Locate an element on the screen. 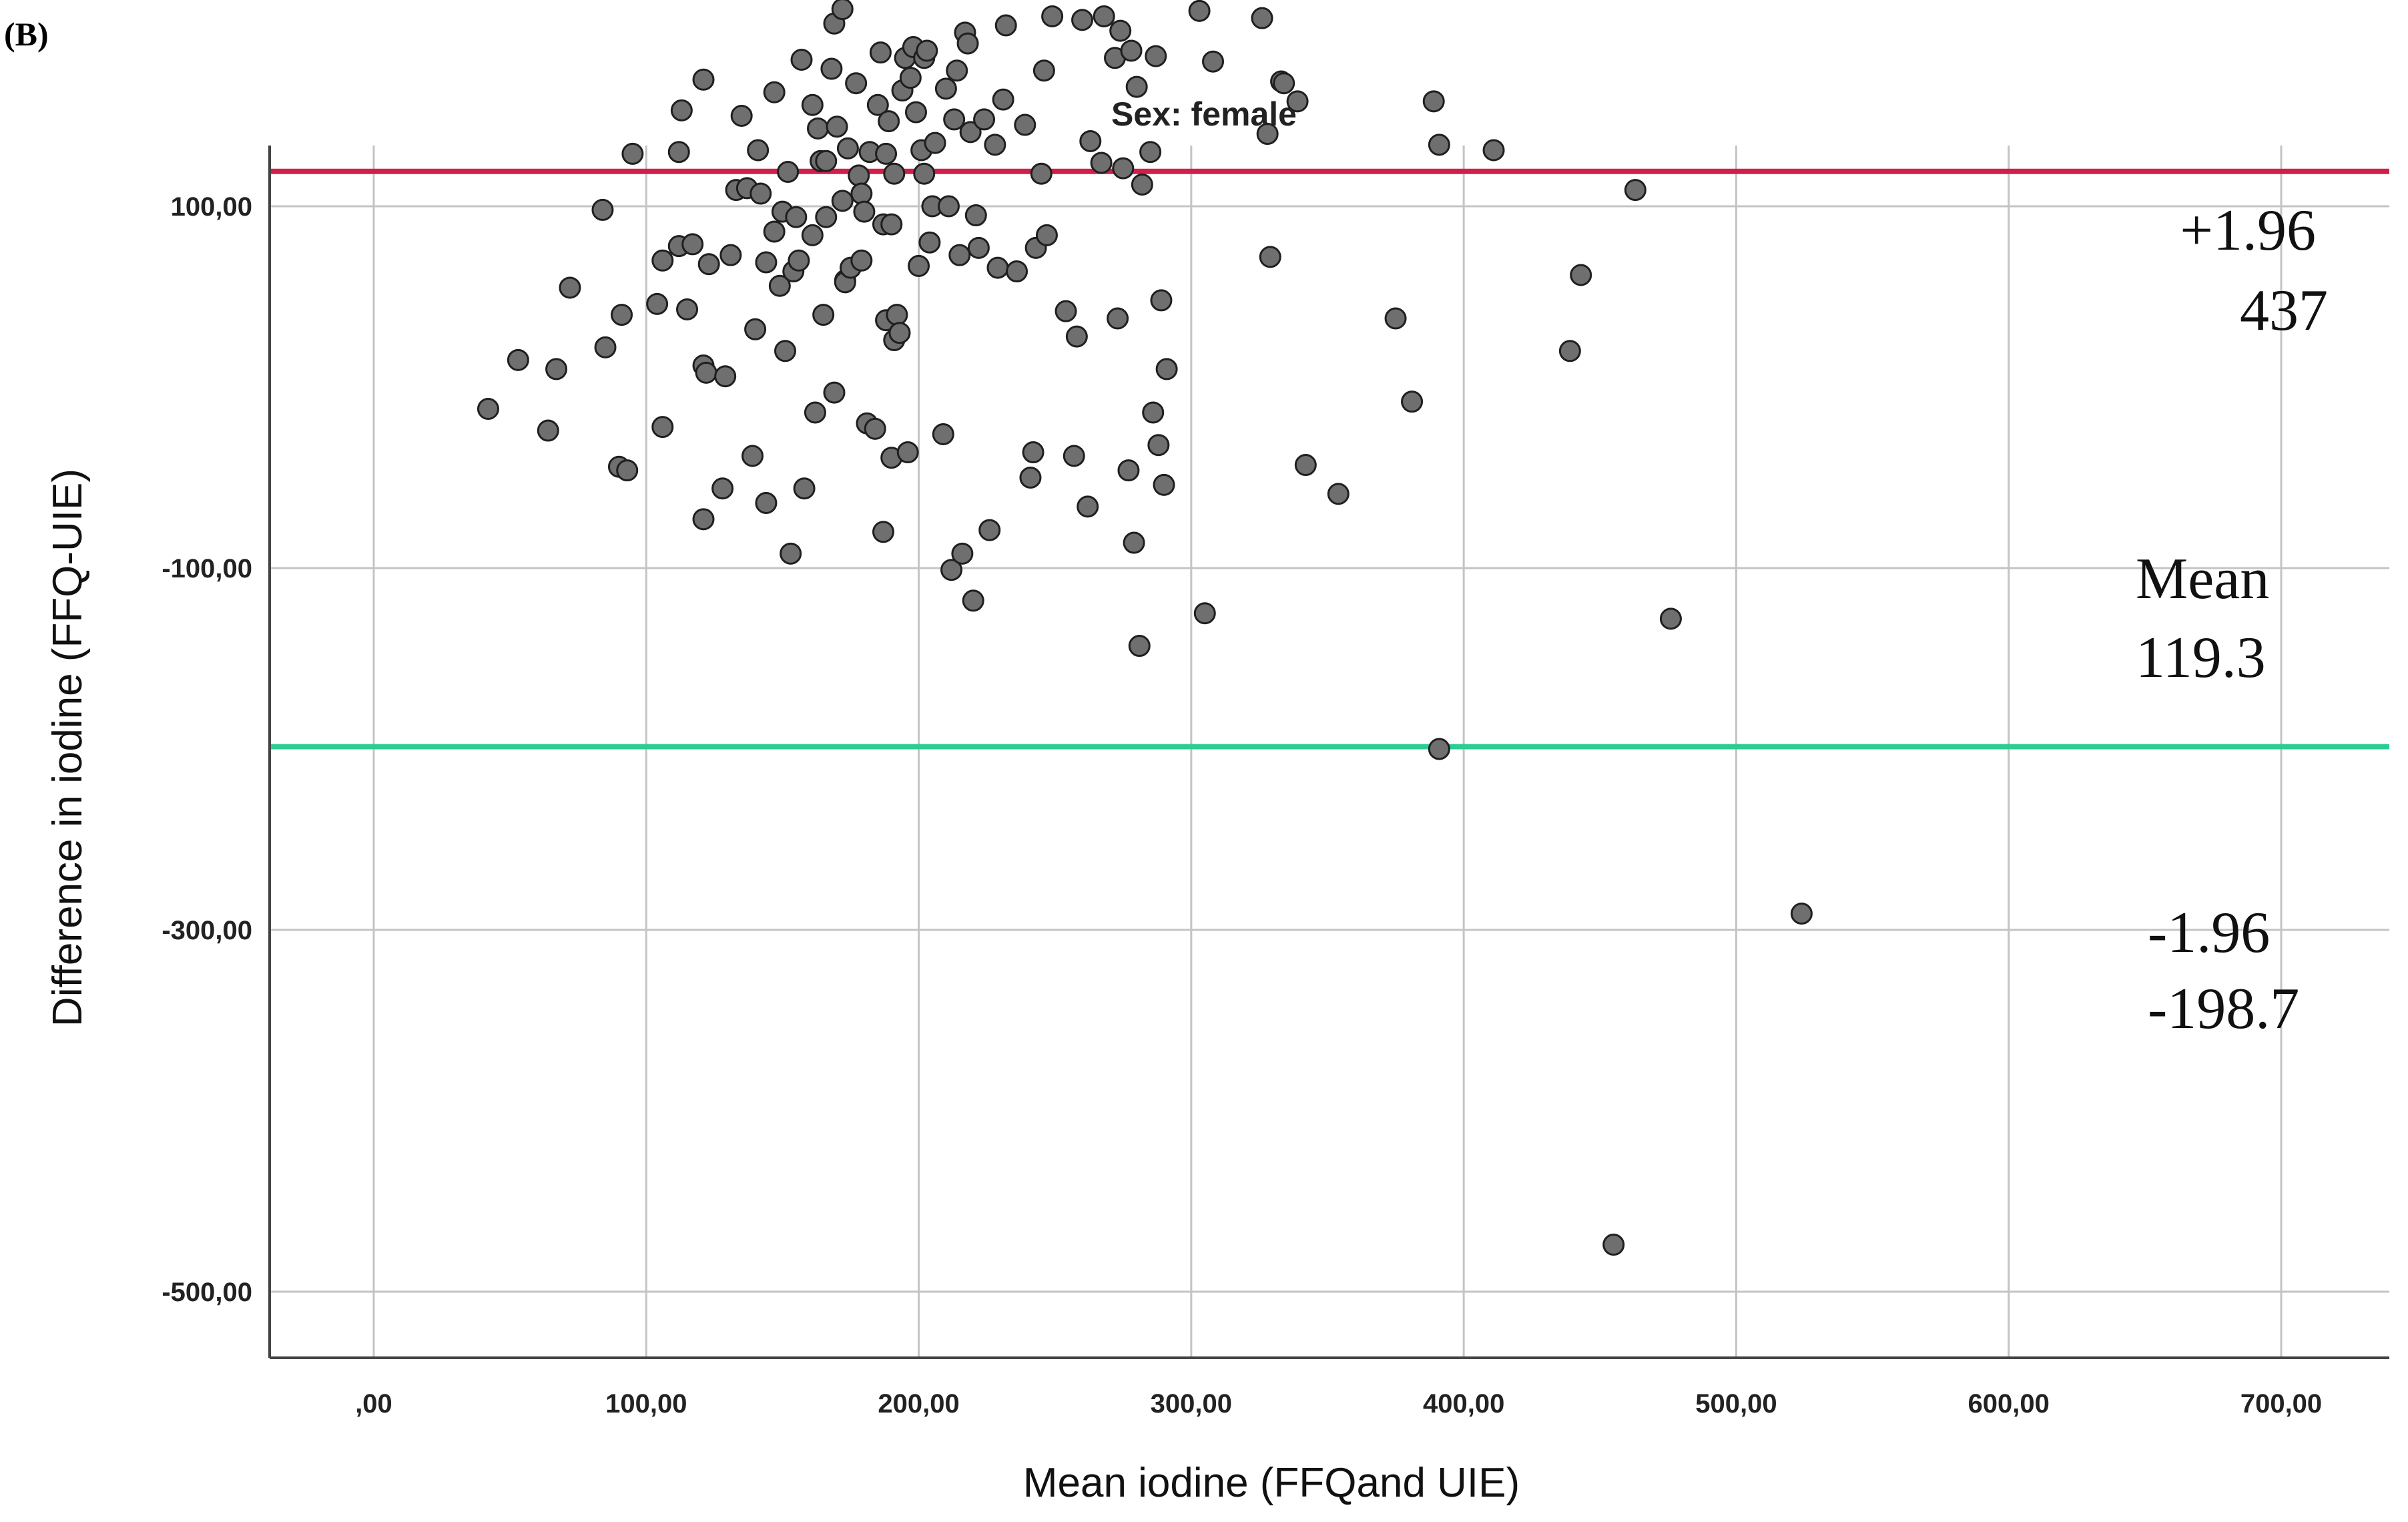  mean-label: Mean is located at coordinates (2202, 579).